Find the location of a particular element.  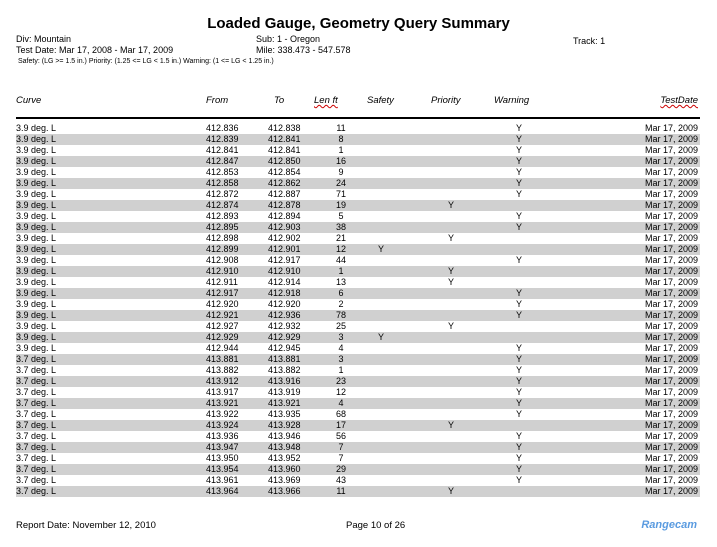

col-warning: Warning is located at coordinates (512, 100).